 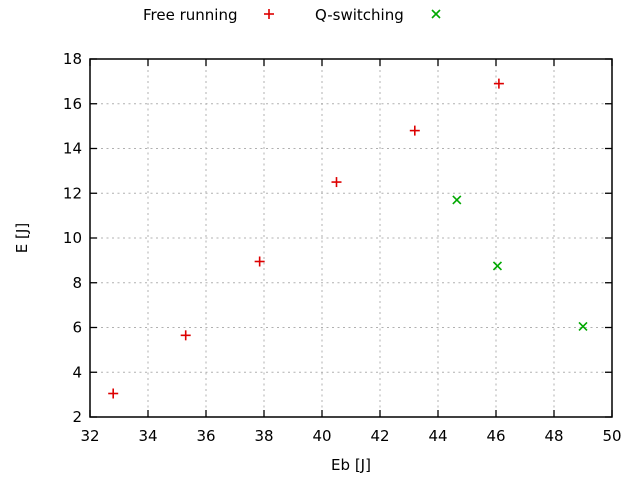 I want to click on x-tick-label: 46, so click(x=495, y=436).